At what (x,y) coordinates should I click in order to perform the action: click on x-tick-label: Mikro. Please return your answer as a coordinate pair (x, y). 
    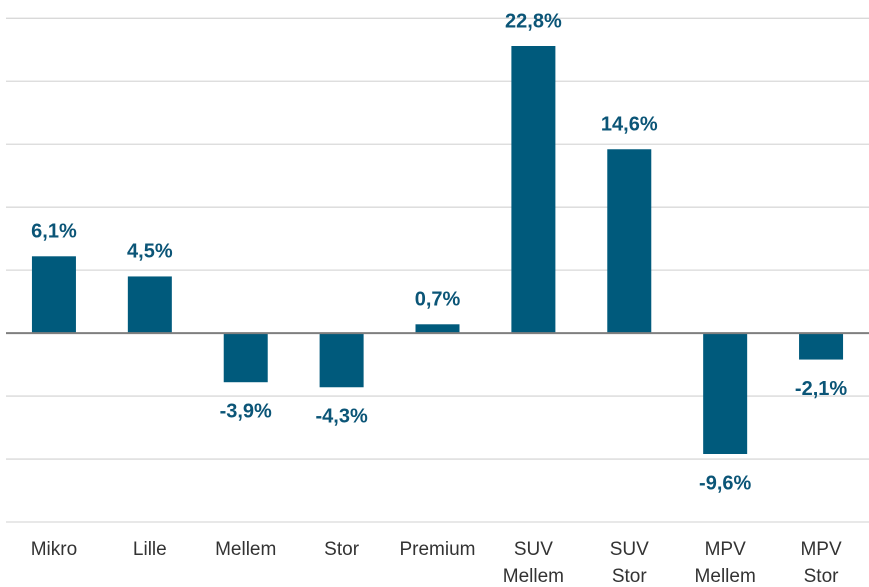
    Looking at the image, I should click on (54, 549).